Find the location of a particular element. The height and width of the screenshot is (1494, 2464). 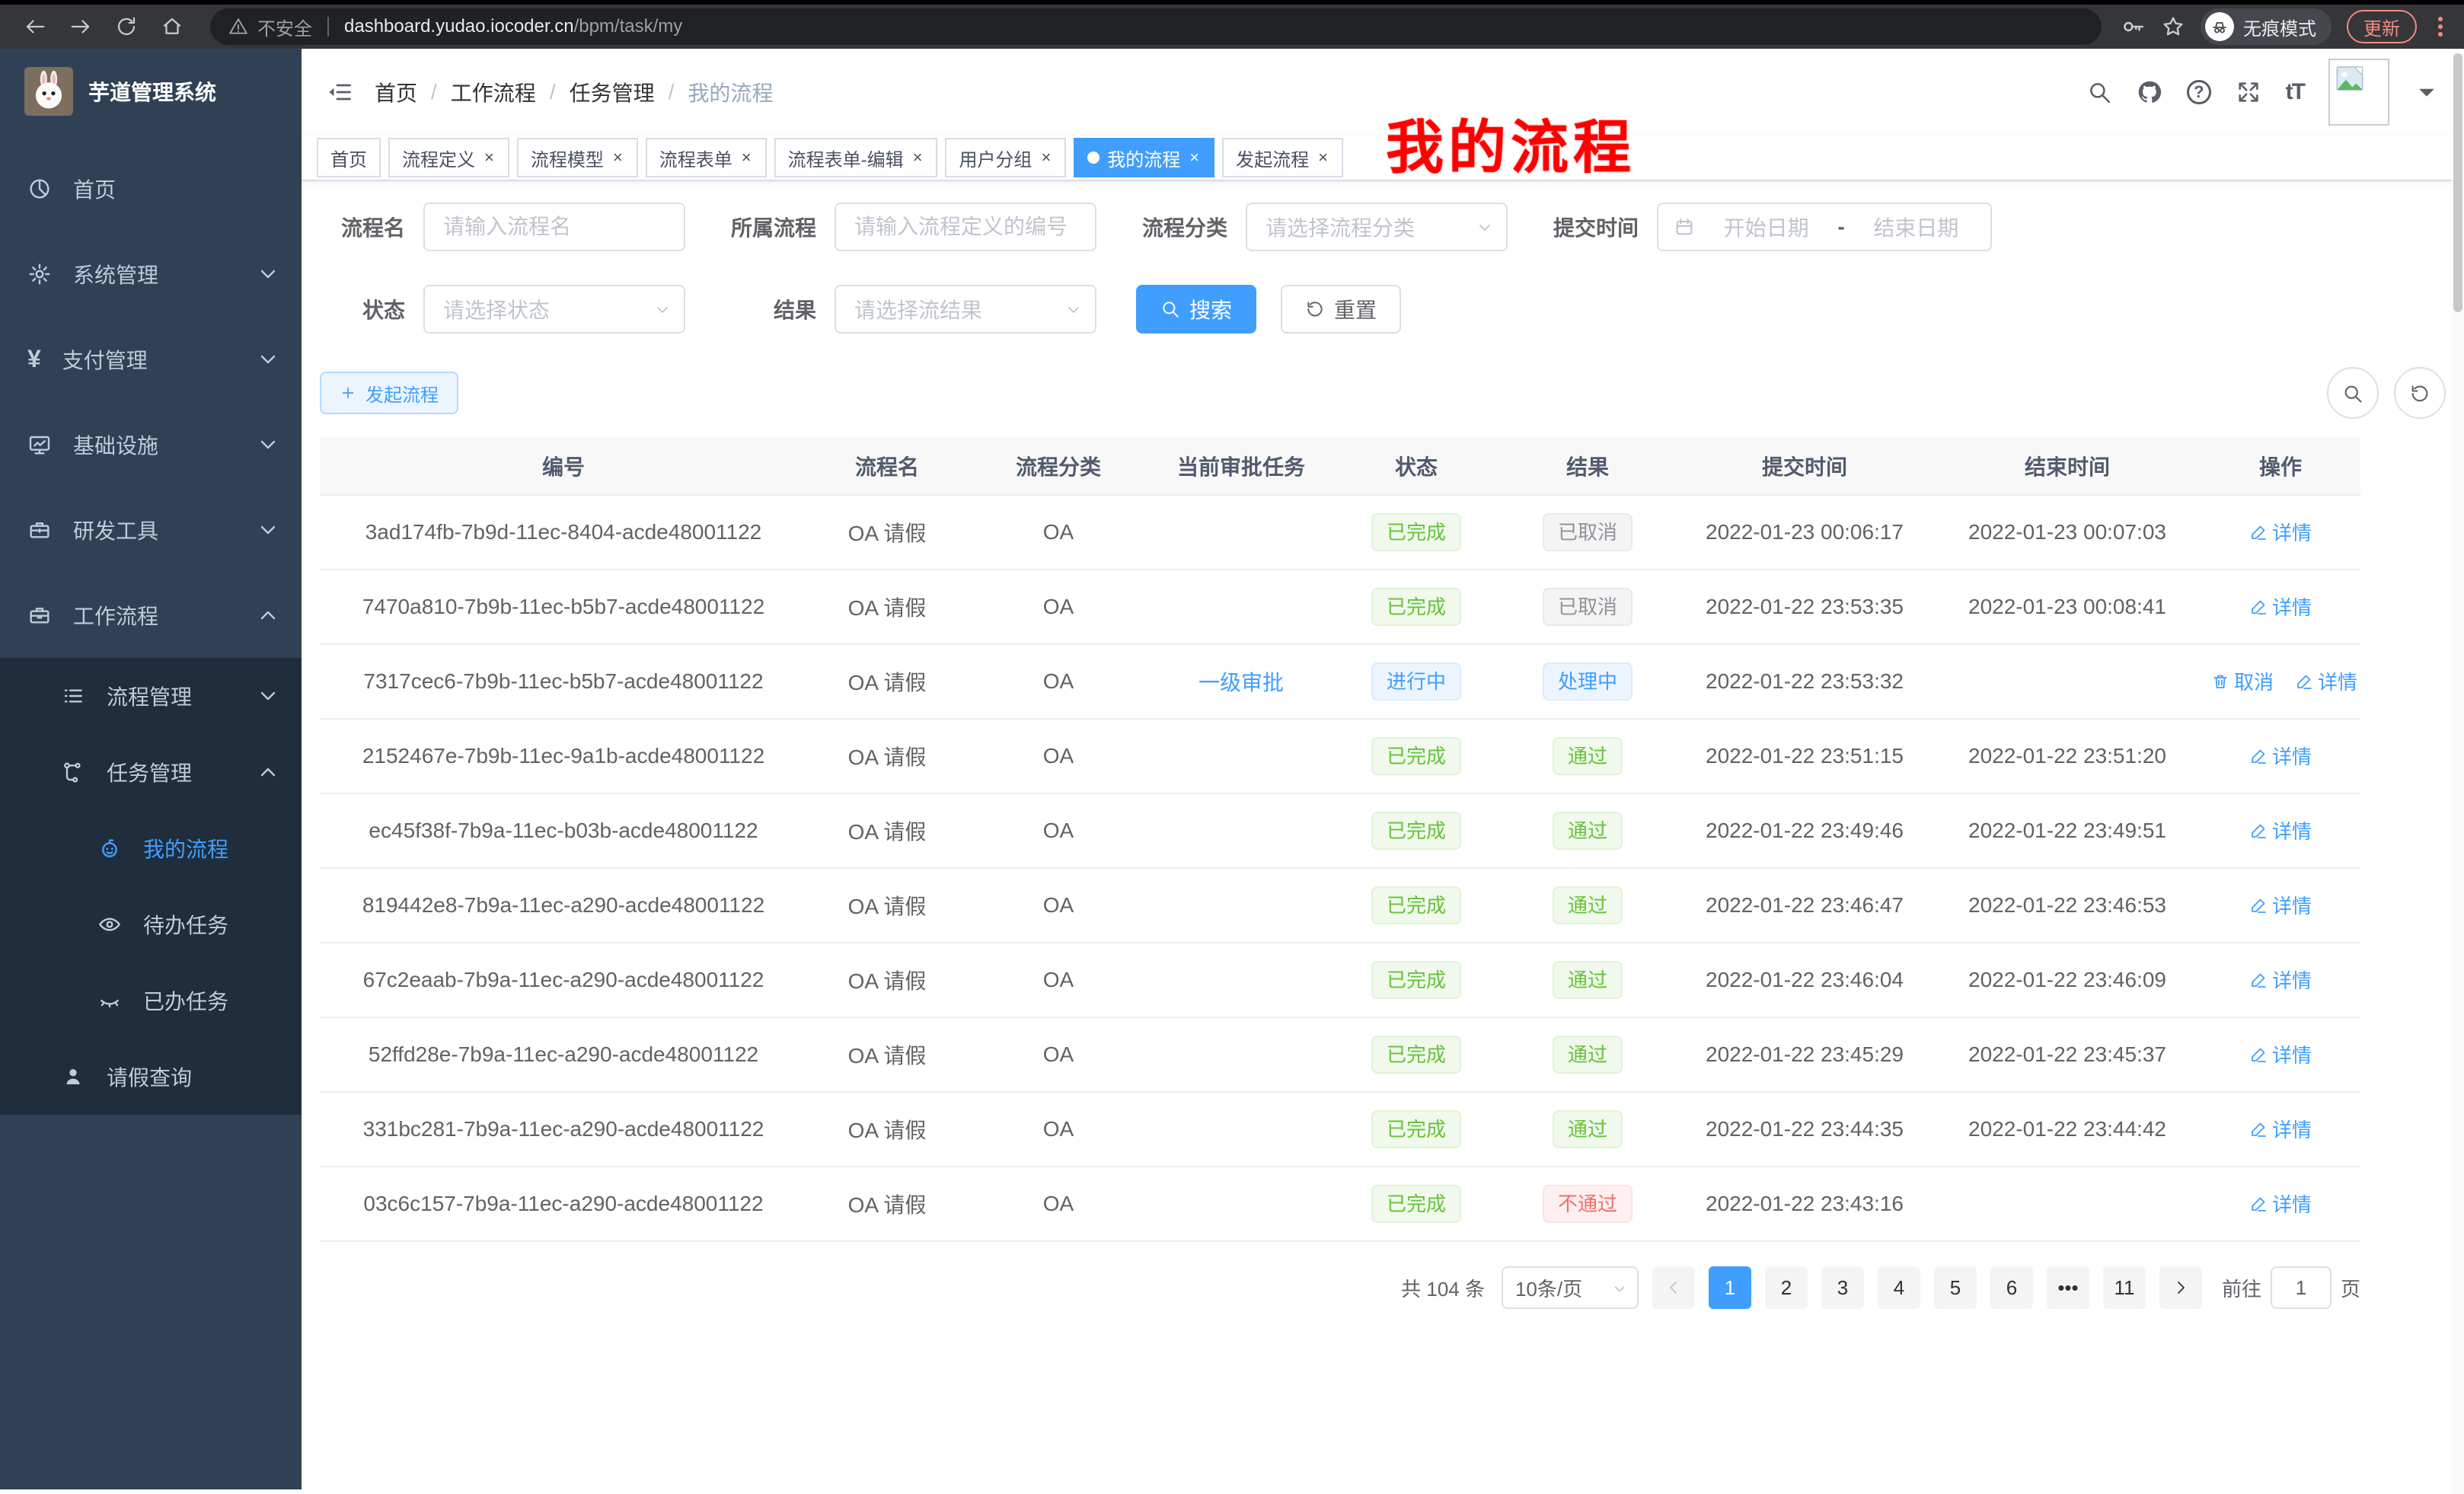

filter-category-select: 请选择流程分类 is located at coordinates (1377, 227).